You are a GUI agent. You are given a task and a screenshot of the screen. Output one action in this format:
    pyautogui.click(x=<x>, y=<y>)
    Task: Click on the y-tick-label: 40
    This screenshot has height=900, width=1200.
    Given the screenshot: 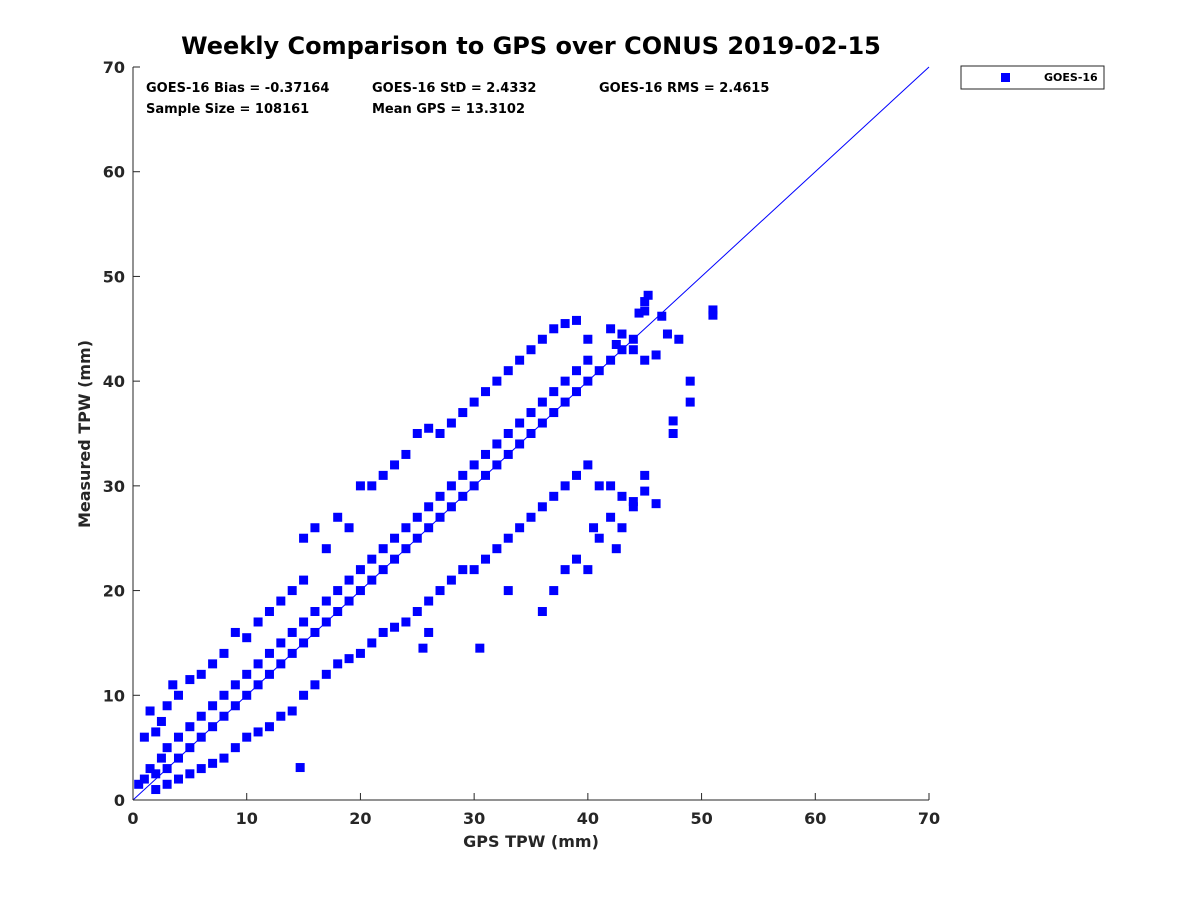 What is the action you would take?
    pyautogui.click(x=114, y=381)
    